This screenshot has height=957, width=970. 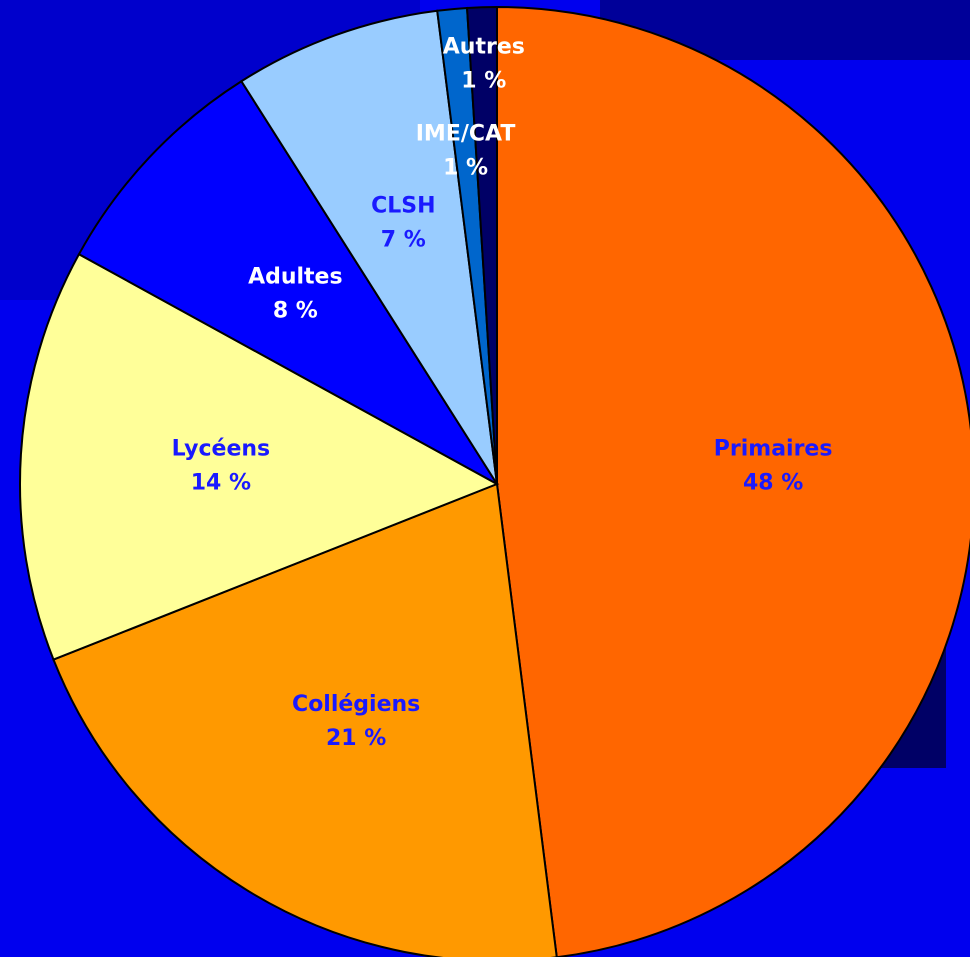 What do you see at coordinates (773, 483) in the screenshot?
I see `slice-value-label: 48 %` at bounding box center [773, 483].